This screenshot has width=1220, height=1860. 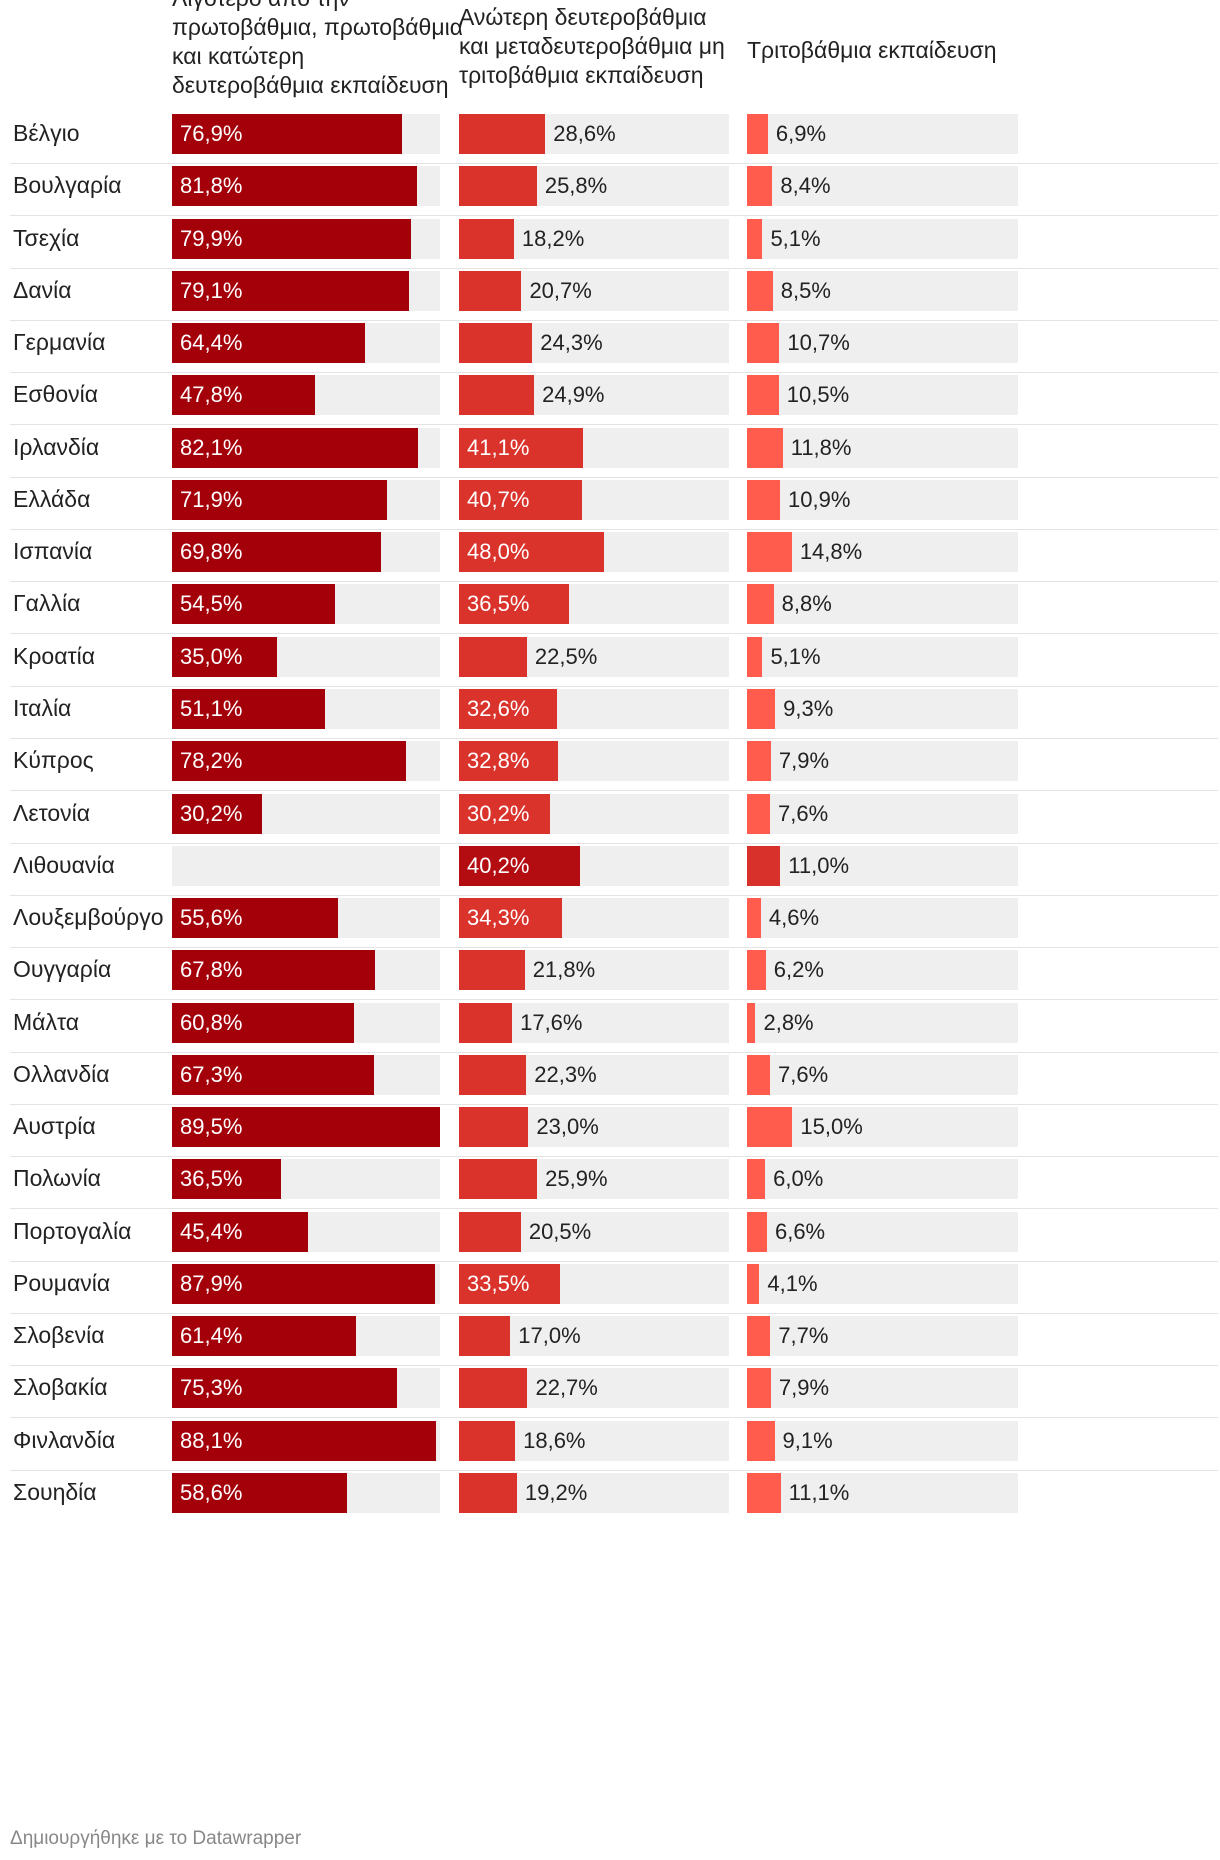 I want to click on table-row: Σλοβενία 61,4% 17,0% 7,7%, so click(x=614, y=1335).